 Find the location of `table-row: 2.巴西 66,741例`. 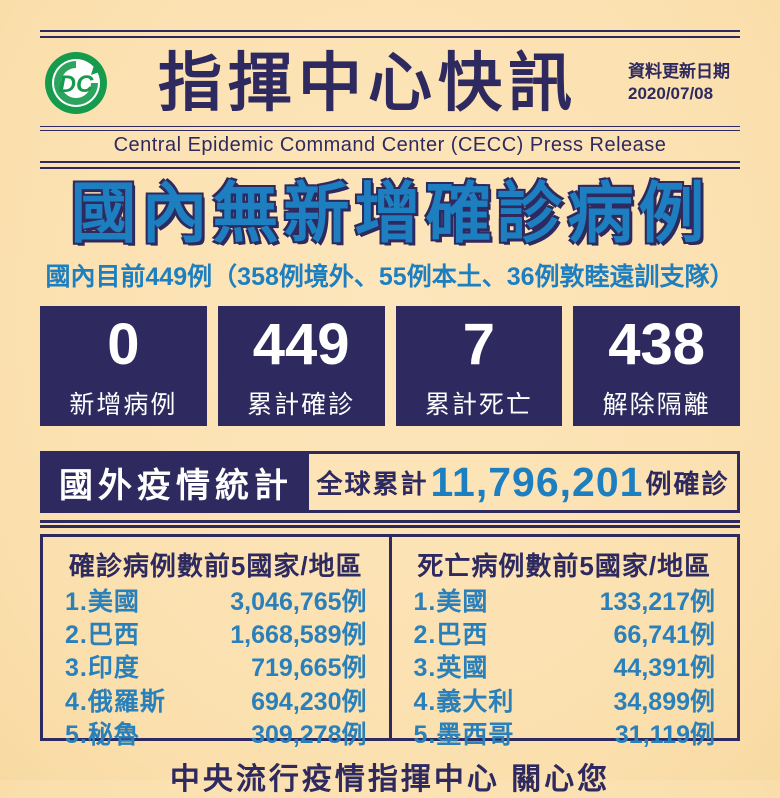

table-row: 2.巴西 66,741例 is located at coordinates (565, 635).